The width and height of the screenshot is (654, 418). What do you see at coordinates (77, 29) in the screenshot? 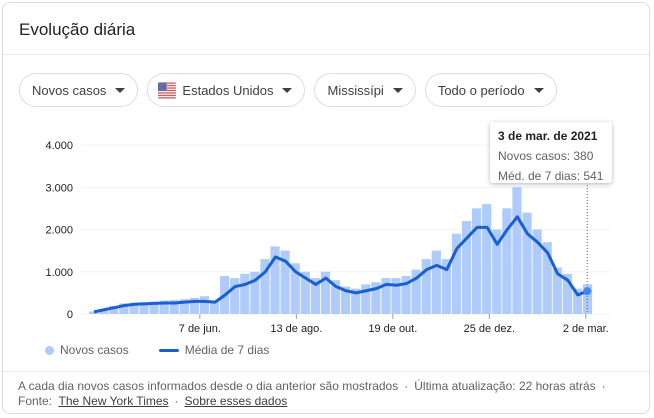
I see `card-title: Evolução diária` at bounding box center [77, 29].